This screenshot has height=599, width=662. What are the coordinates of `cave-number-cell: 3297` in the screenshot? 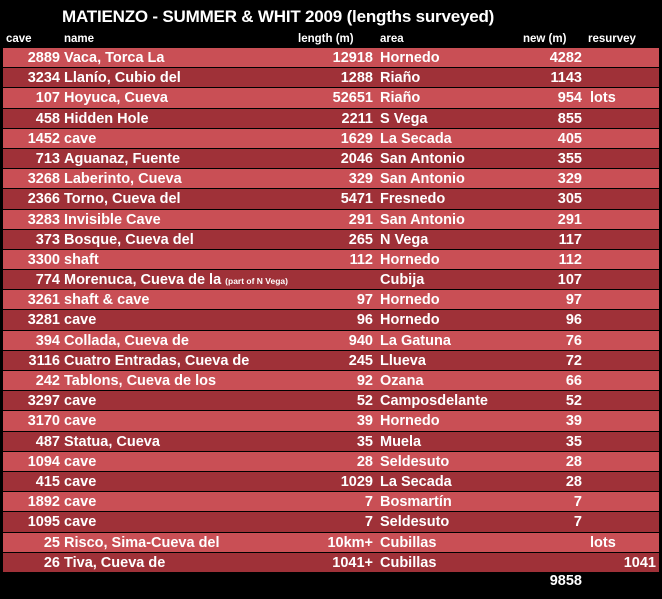 It's located at (43, 401).